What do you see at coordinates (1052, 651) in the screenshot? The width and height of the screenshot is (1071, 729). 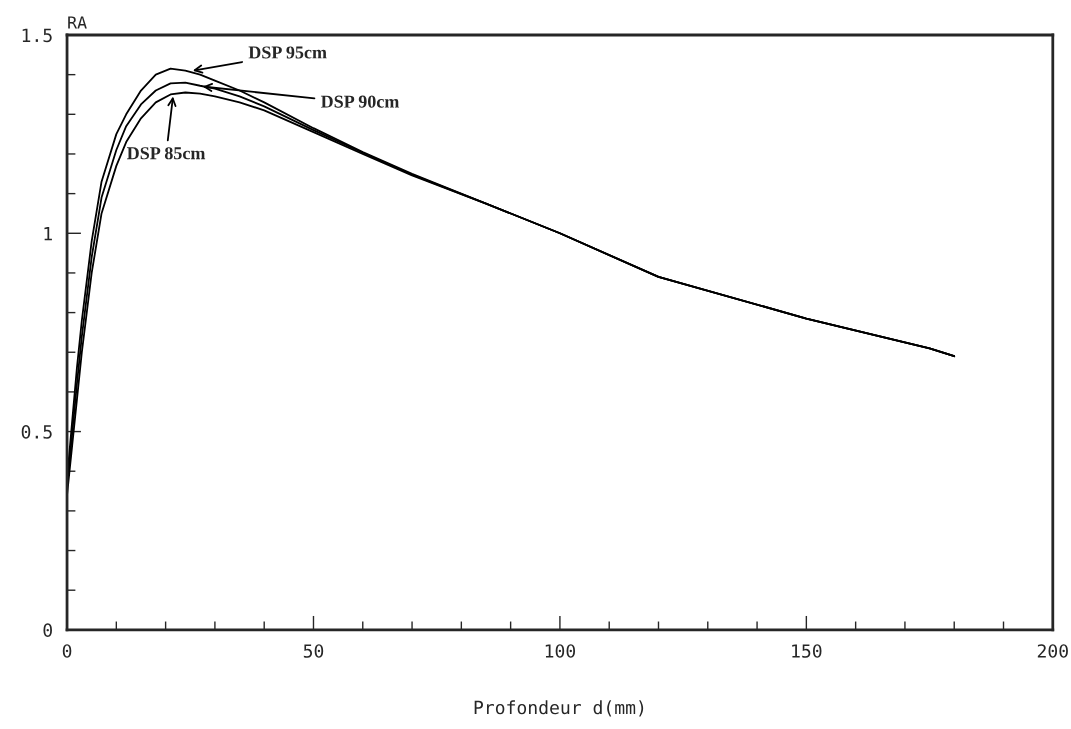 I see `x-tick-label: 200` at bounding box center [1052, 651].